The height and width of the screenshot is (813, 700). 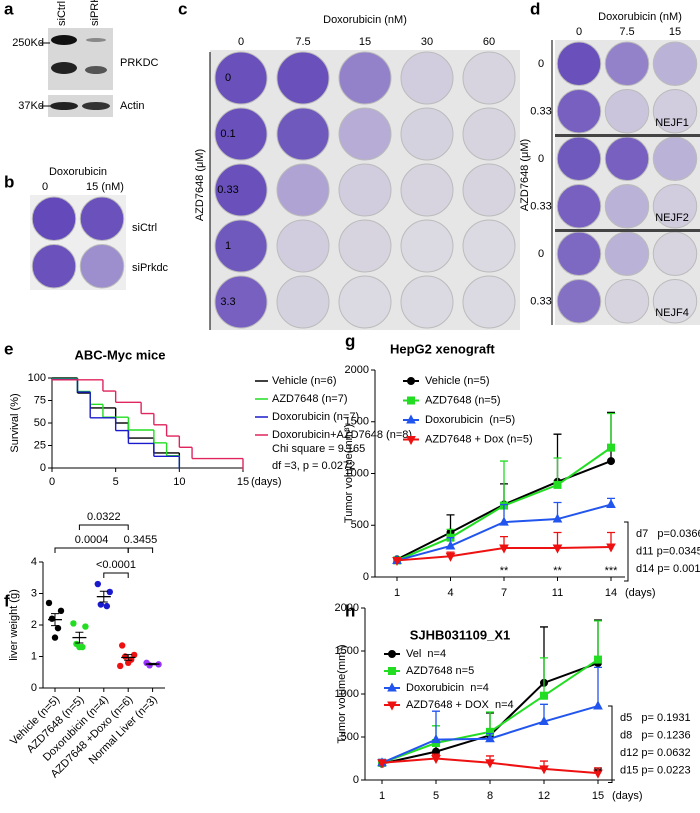 What do you see at coordinates (675, 32) in the screenshot?
I see `col-label: 15` at bounding box center [675, 32].